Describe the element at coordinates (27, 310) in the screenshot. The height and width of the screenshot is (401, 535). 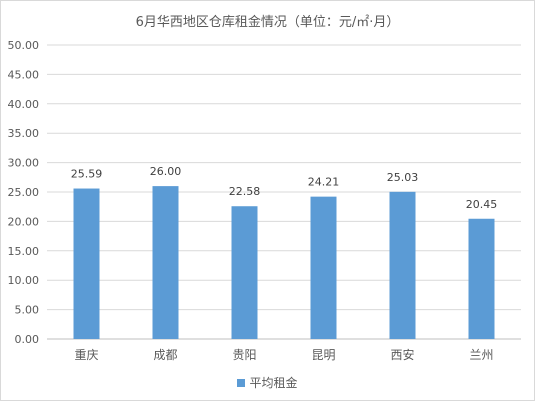
I see `y-tick-label: 5.00` at that location.